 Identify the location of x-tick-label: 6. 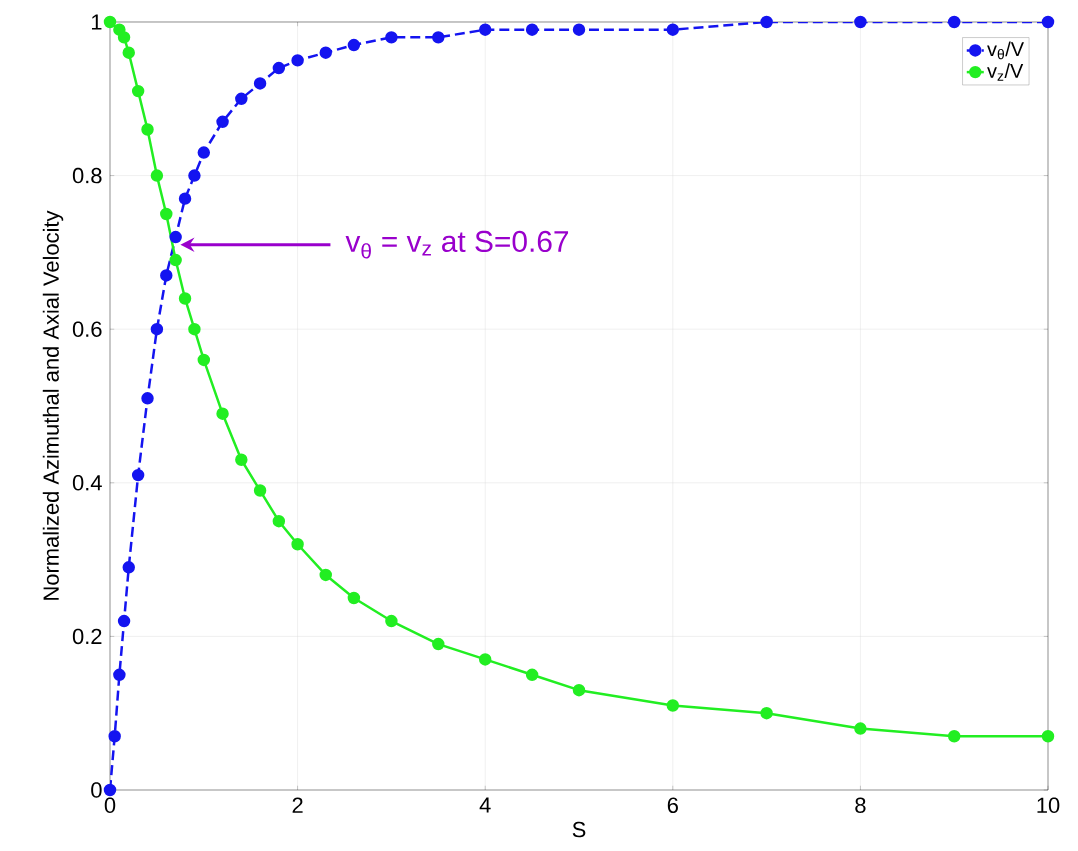
(672, 805).